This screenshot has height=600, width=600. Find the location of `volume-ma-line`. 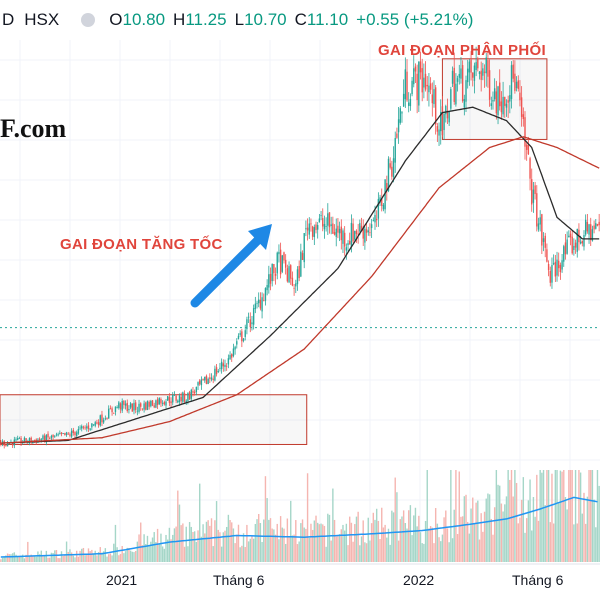

volume-ma-line is located at coordinates (299, 527).